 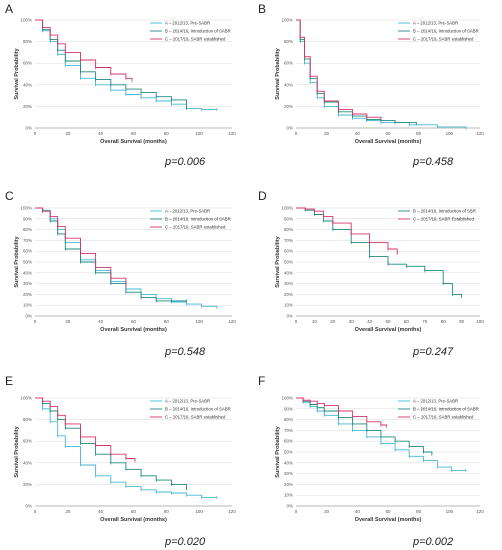 What do you see at coordinates (9, 9) in the screenshot?
I see `panel-letter: A` at bounding box center [9, 9].